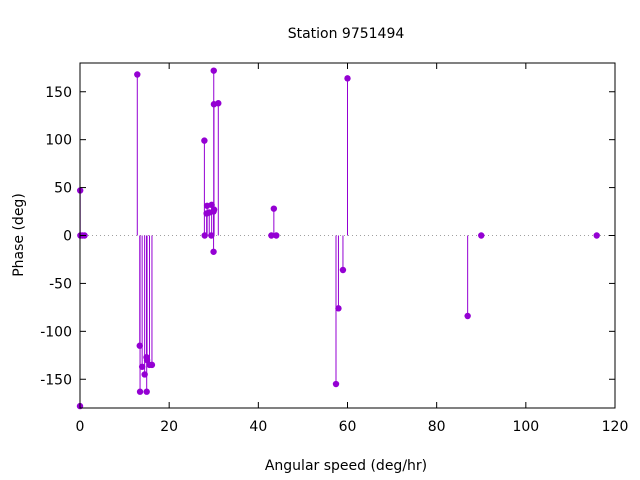 The image size is (640, 480). What do you see at coordinates (525, 427) in the screenshot?
I see `x-tick-label: 100` at bounding box center [525, 427].